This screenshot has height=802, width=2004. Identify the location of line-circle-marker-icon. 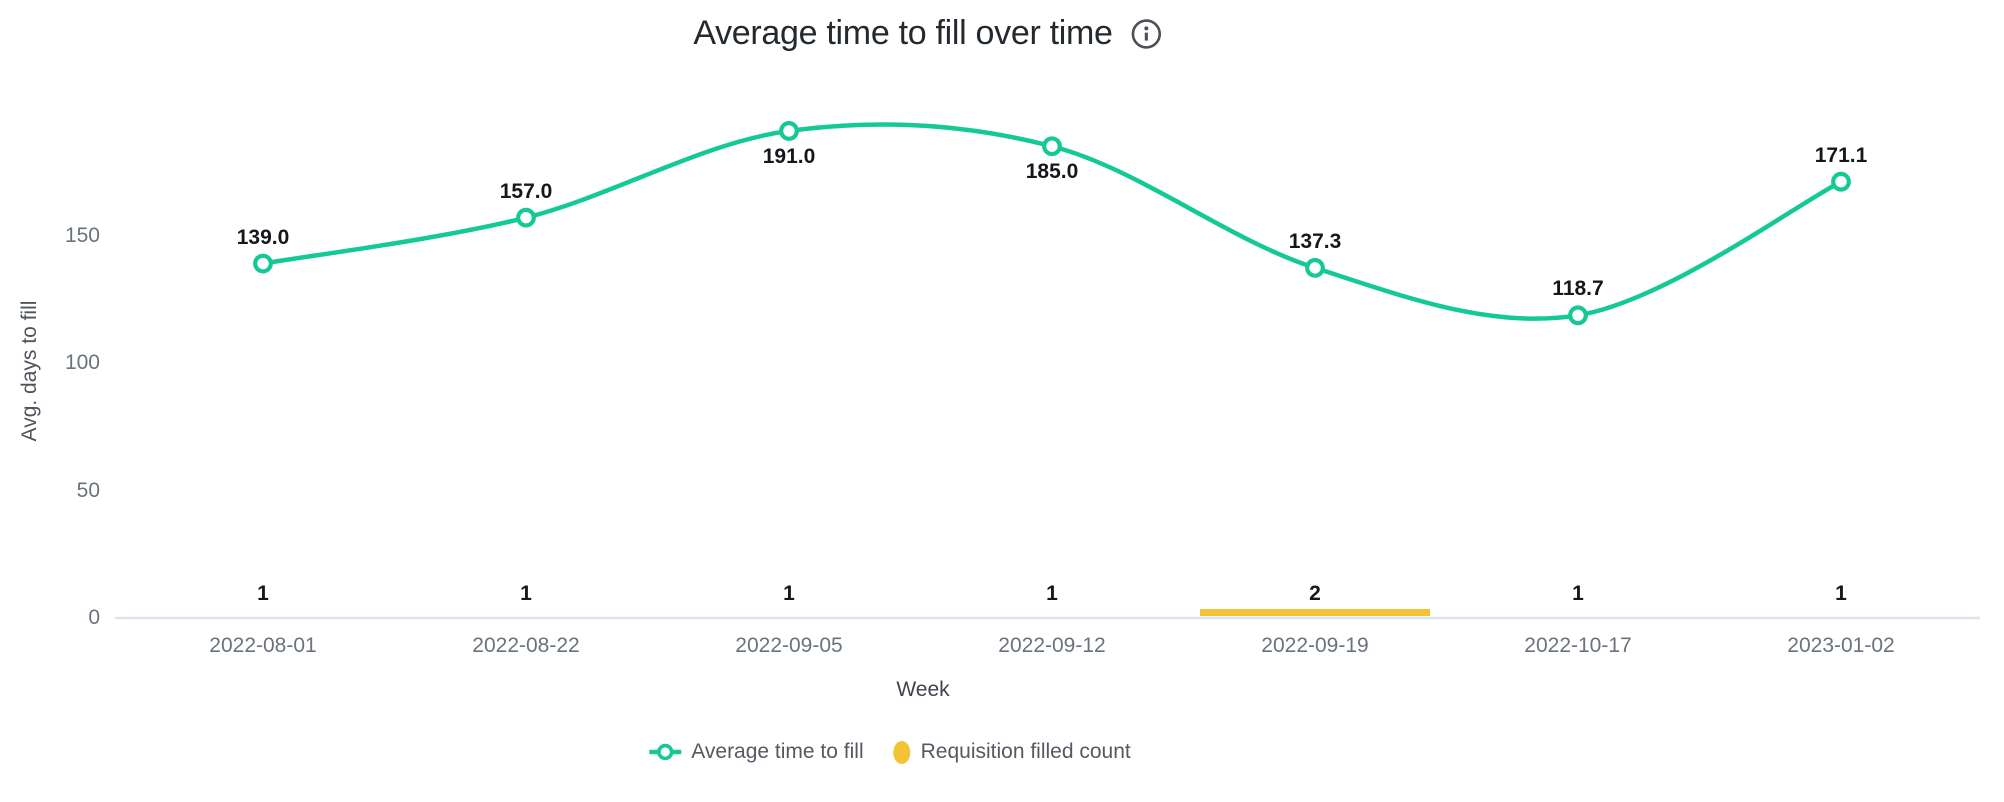
(665, 752).